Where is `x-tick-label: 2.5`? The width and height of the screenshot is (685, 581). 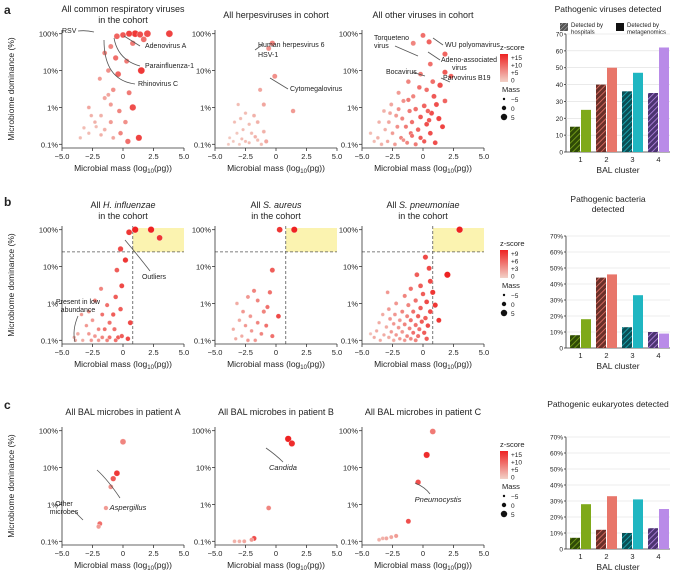
x-tick-label: 2.5 is located at coordinates (453, 156).